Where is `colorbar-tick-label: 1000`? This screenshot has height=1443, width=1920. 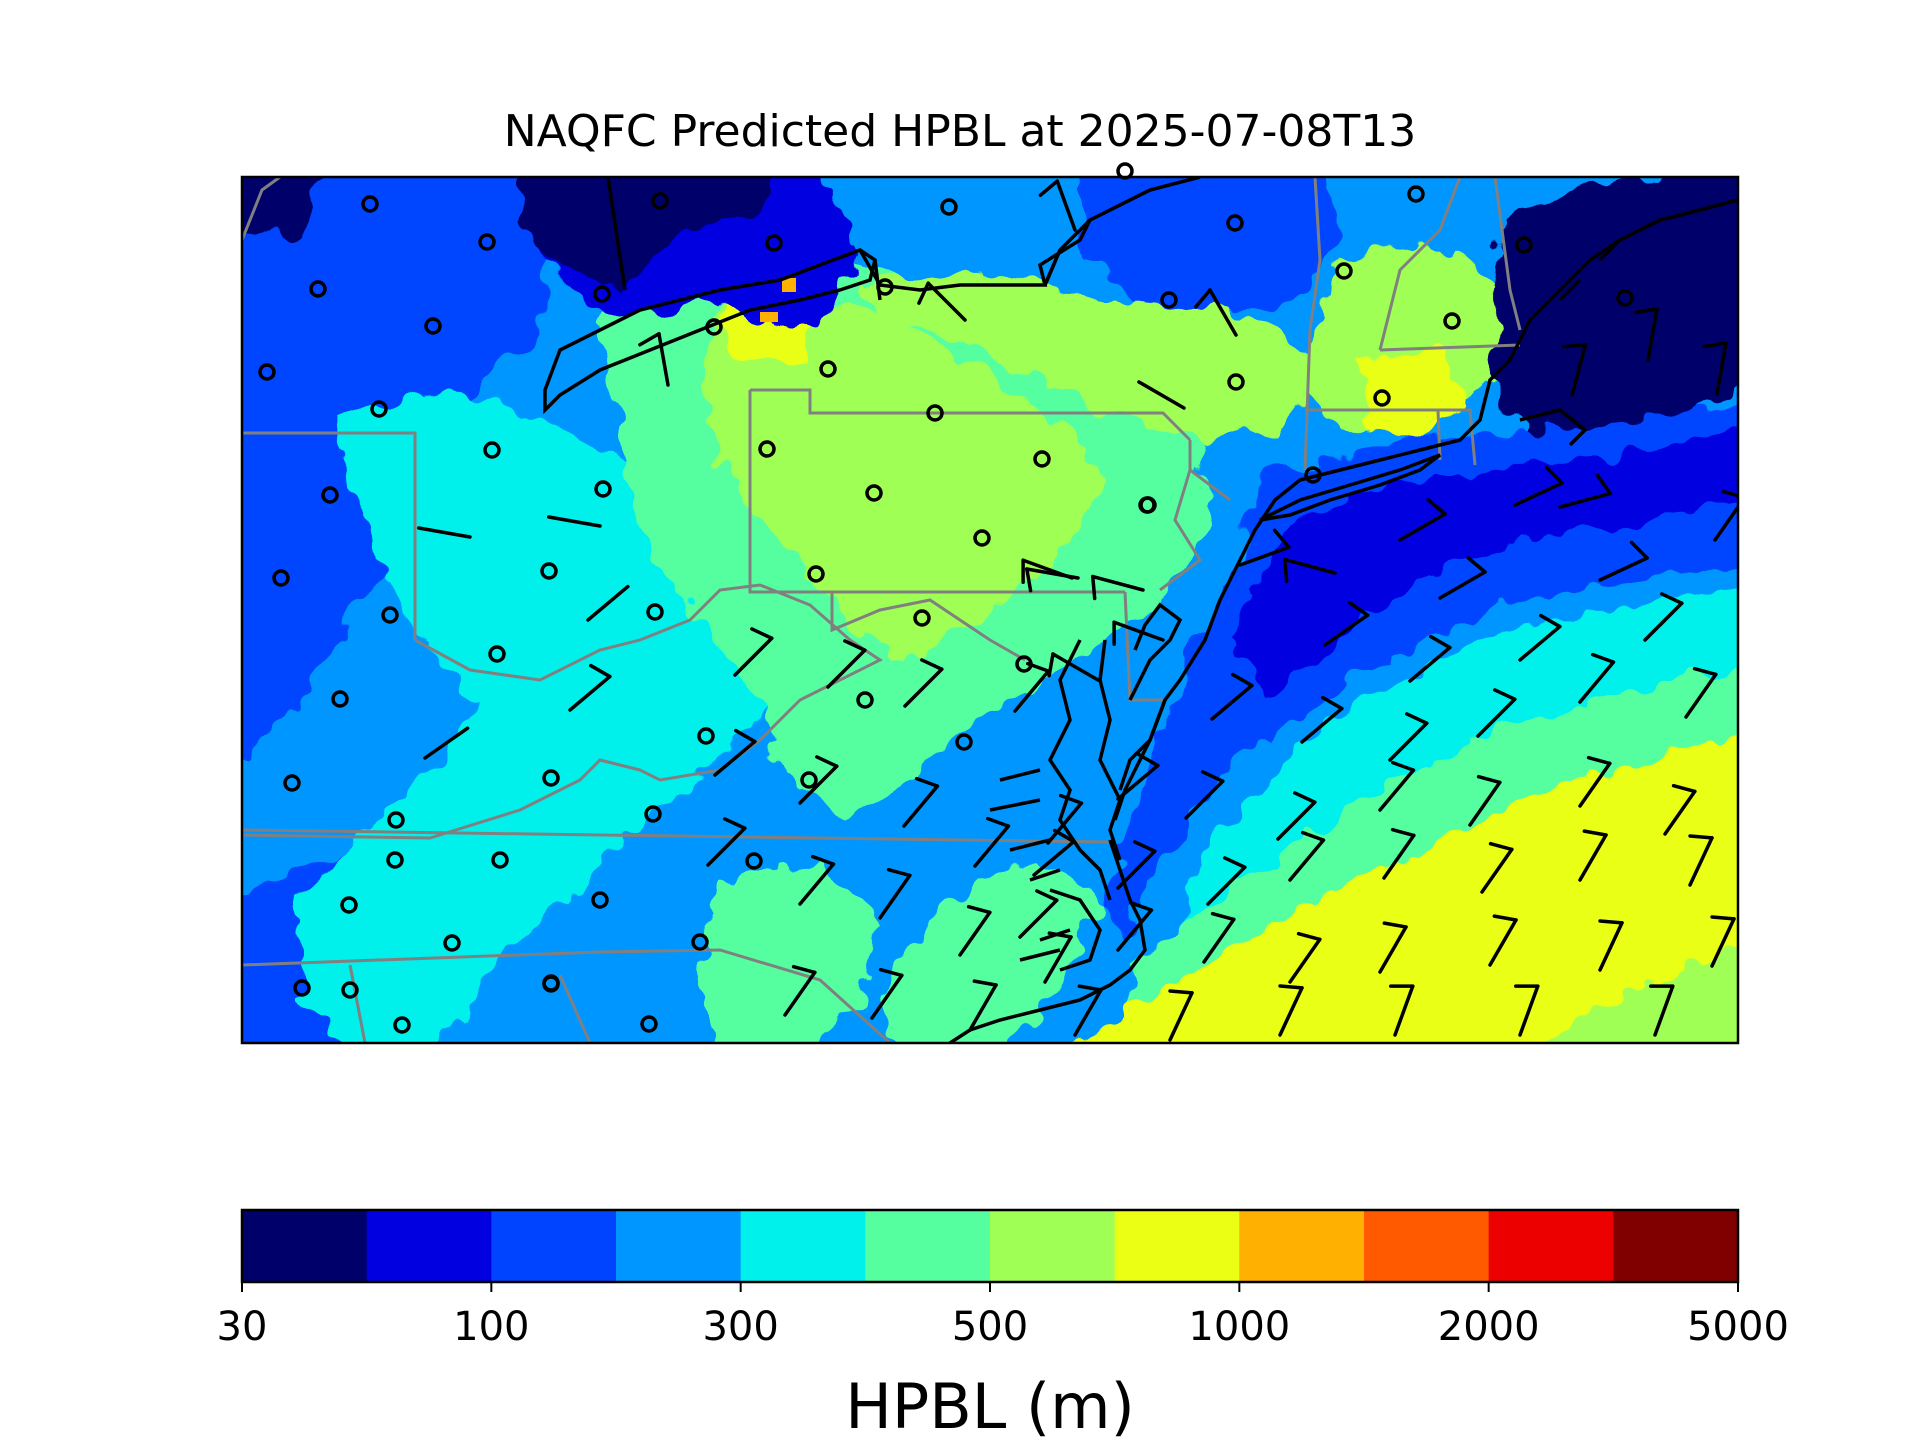
colorbar-tick-label: 1000 is located at coordinates (1239, 1327).